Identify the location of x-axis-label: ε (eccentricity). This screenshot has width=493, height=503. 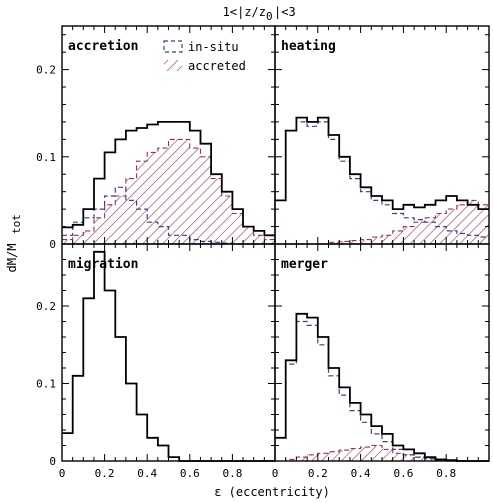
(272, 492).